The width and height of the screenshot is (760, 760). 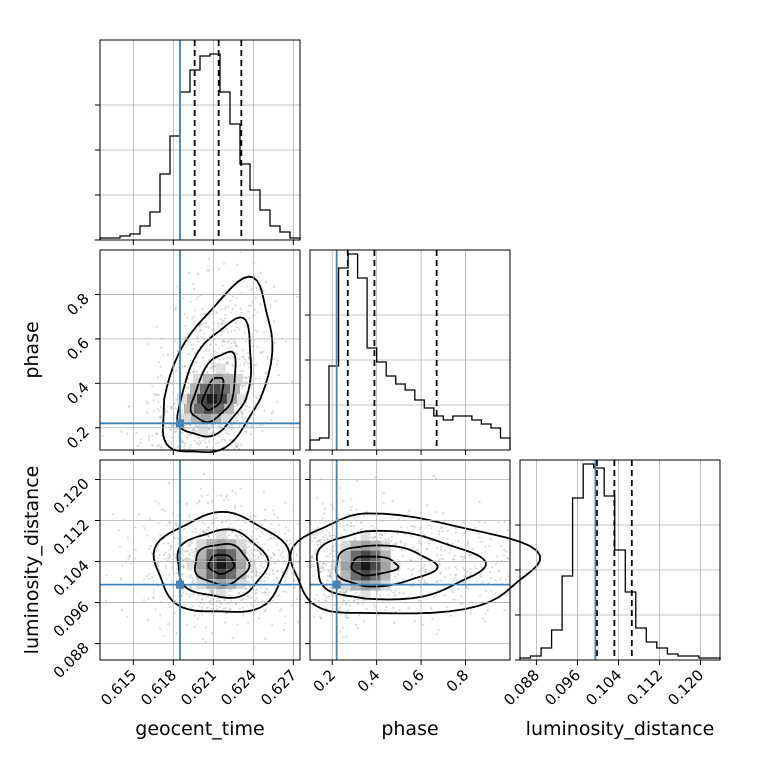 I want to click on y-tick-label: 0.096, so click(x=71, y=619).